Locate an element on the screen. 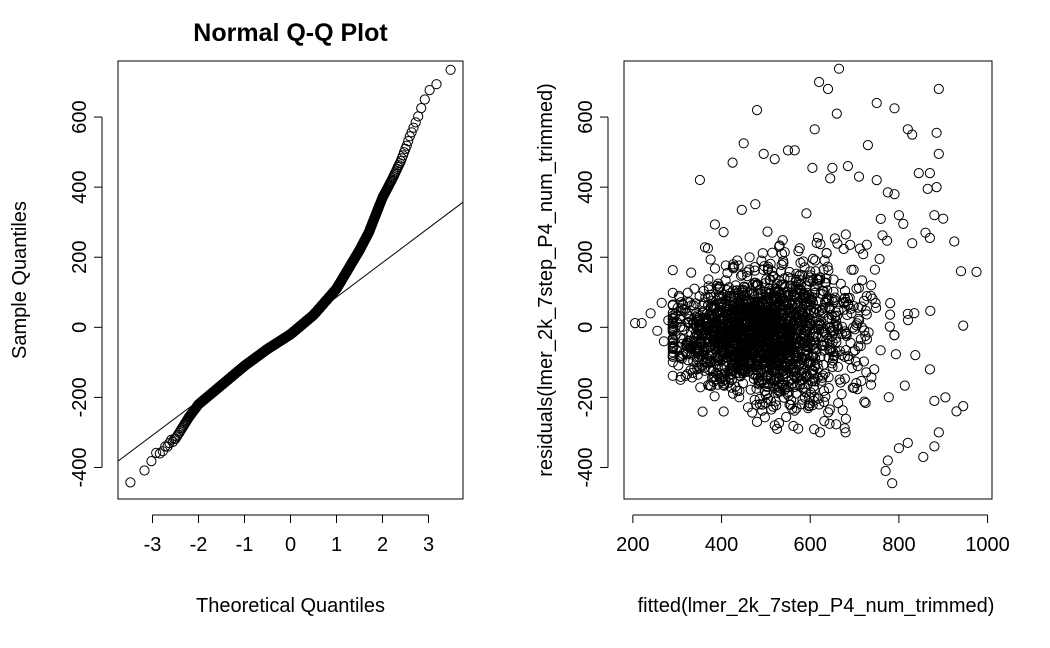 This screenshot has height=648, width=1050. qq-y-tick-label: 400 is located at coordinates (80, 186).